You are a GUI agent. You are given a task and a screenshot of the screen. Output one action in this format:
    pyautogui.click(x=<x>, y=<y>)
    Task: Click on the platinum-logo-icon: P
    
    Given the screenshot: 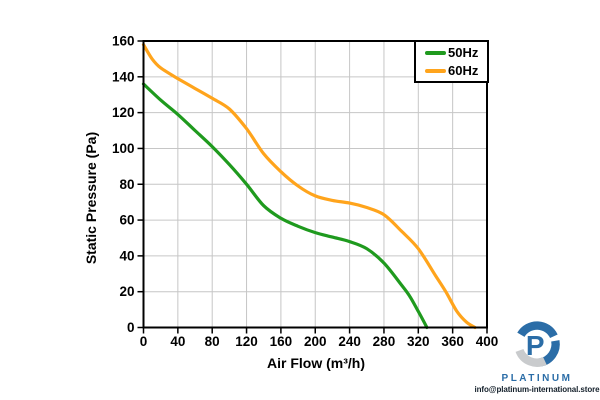 What is the action you would take?
    pyautogui.click(x=537, y=344)
    